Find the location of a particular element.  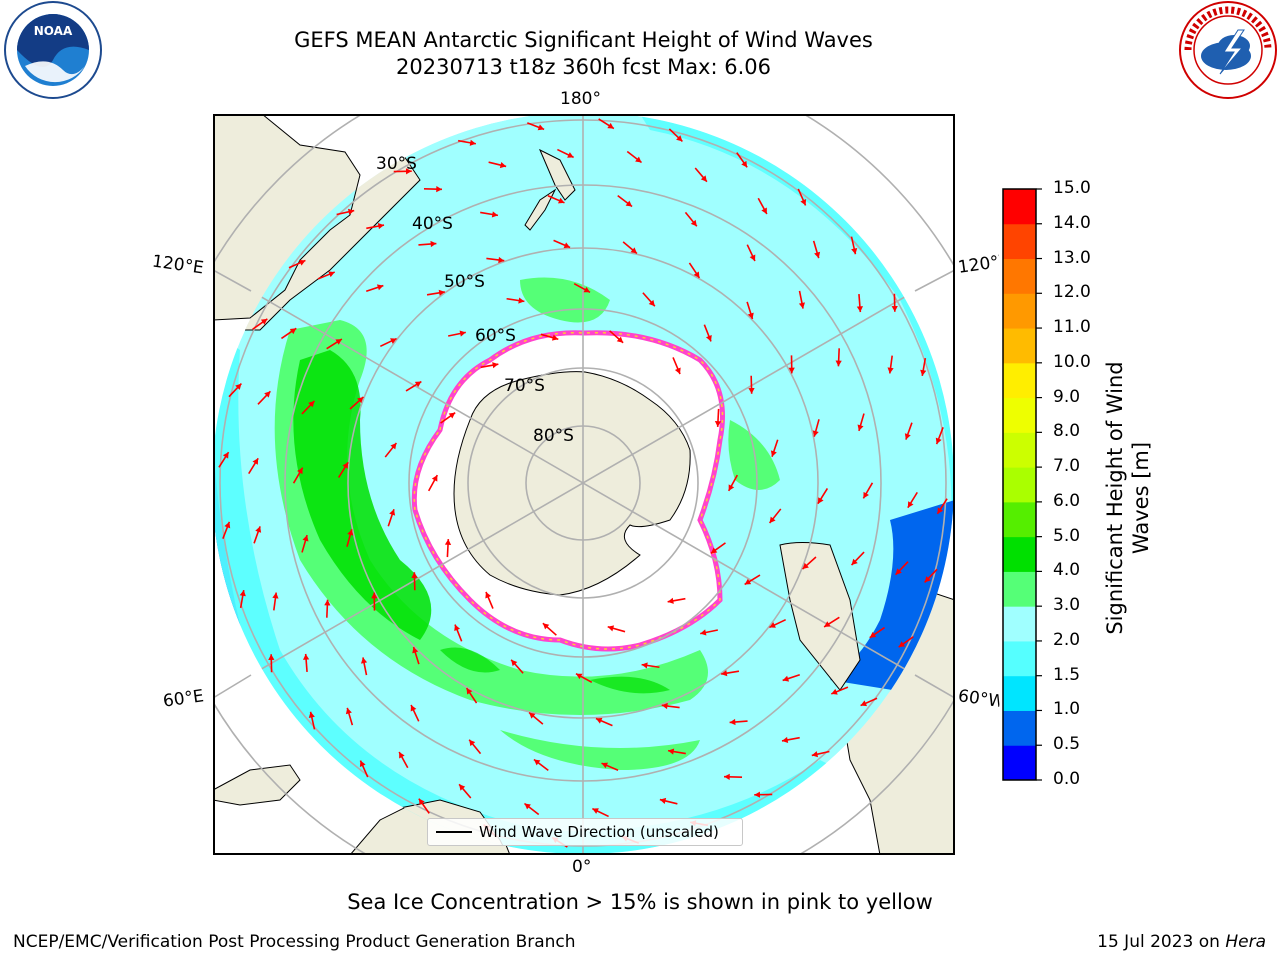

colorbar-tick-label: 7.0 is located at coordinates (1067, 466).